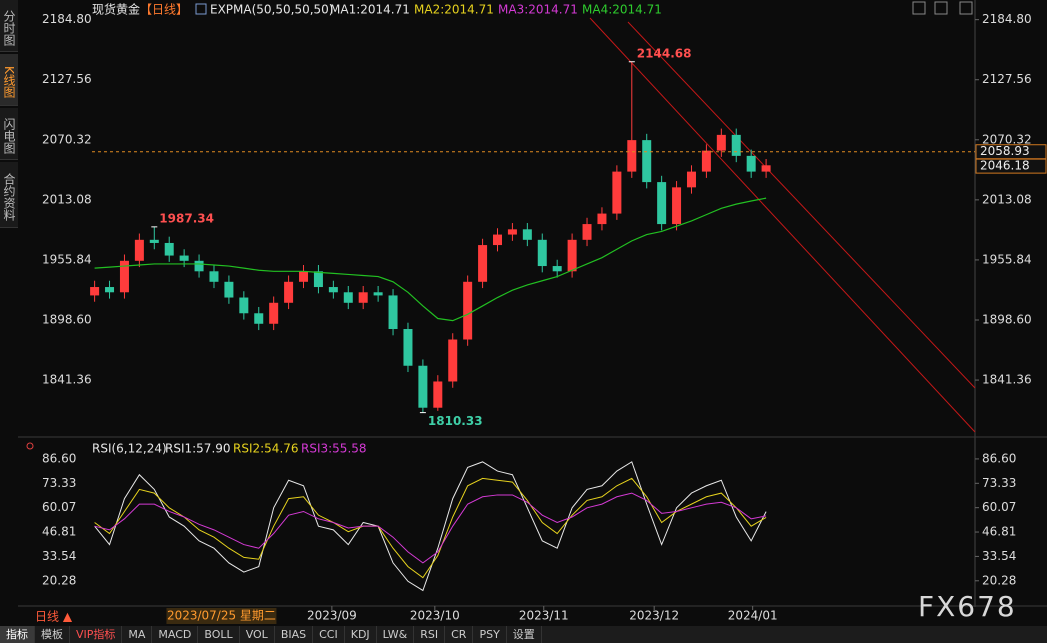 The image size is (1047, 643). I want to click on tab: CR, so click(459, 634).